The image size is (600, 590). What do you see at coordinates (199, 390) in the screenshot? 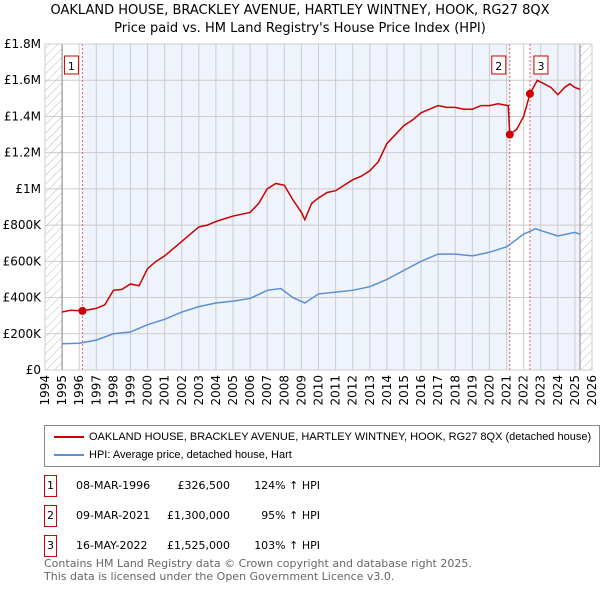
I see `x-tick-label: 2003` at bounding box center [199, 390].